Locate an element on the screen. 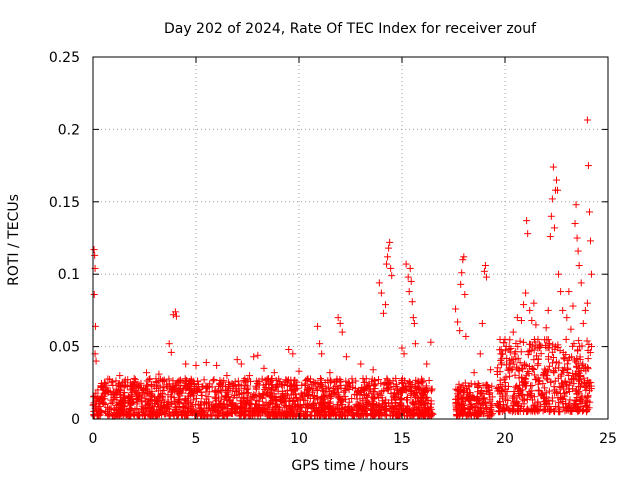 This screenshot has height=480, width=640. y-tick-label: 0 is located at coordinates (75, 420).